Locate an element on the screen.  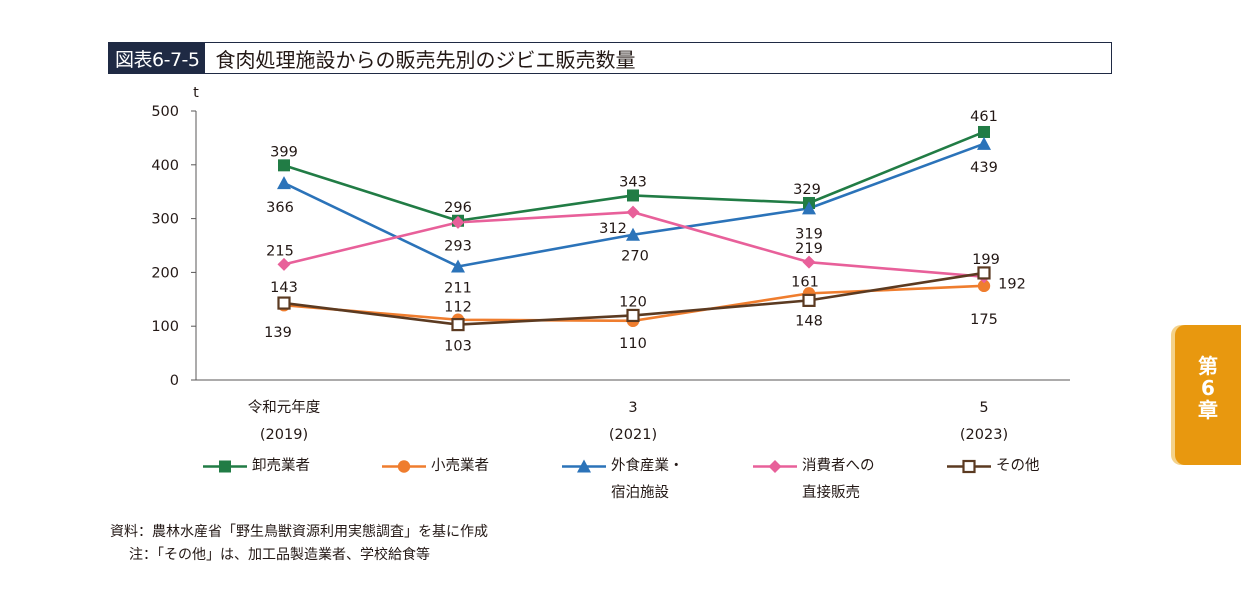
source-note: 資料：農林水産省「野生鳥獣資源利用実態調査」を基に作成 is located at coordinates (299, 532).